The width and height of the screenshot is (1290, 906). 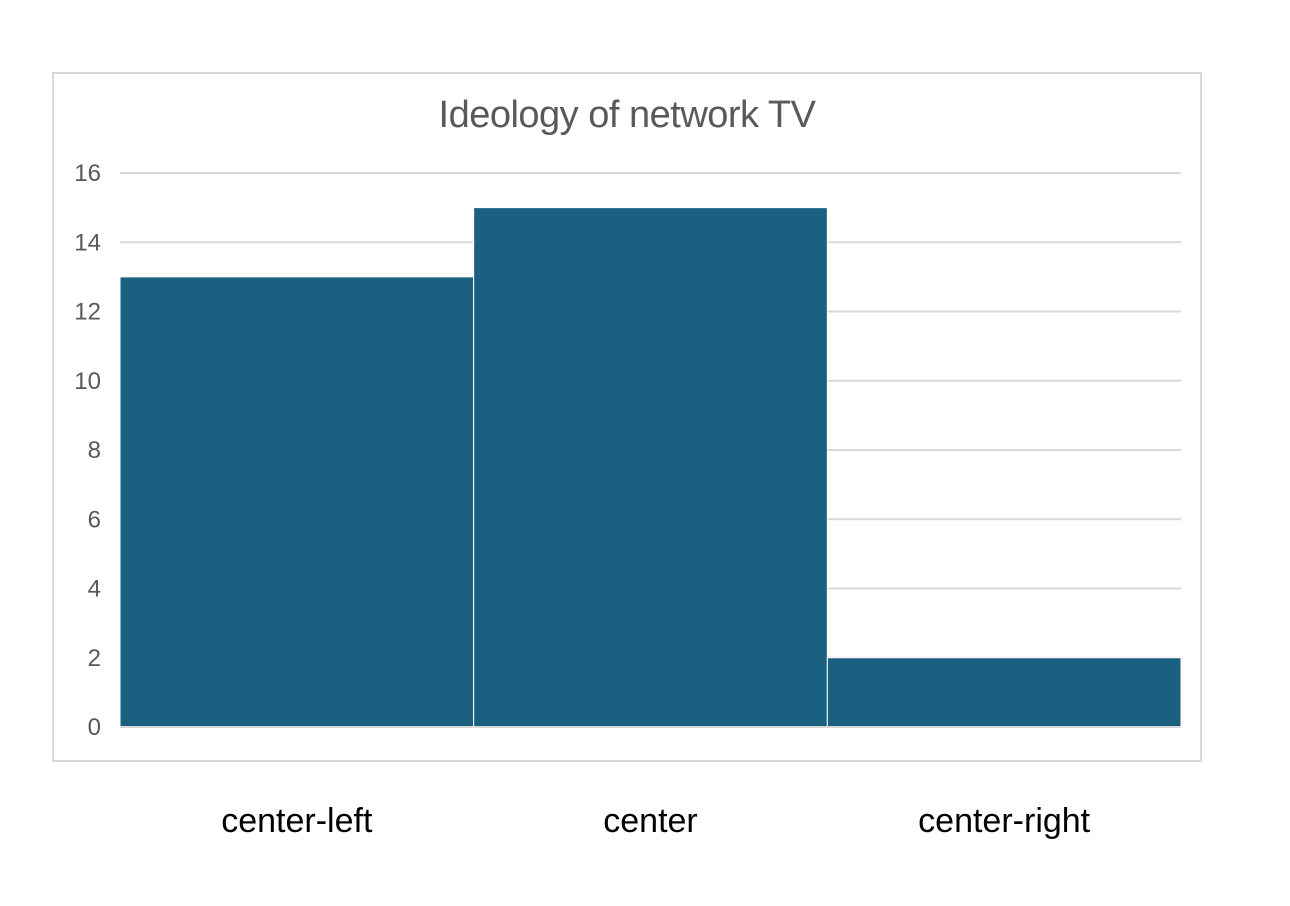 What do you see at coordinates (1004, 692) in the screenshot?
I see `bar-center-right` at bounding box center [1004, 692].